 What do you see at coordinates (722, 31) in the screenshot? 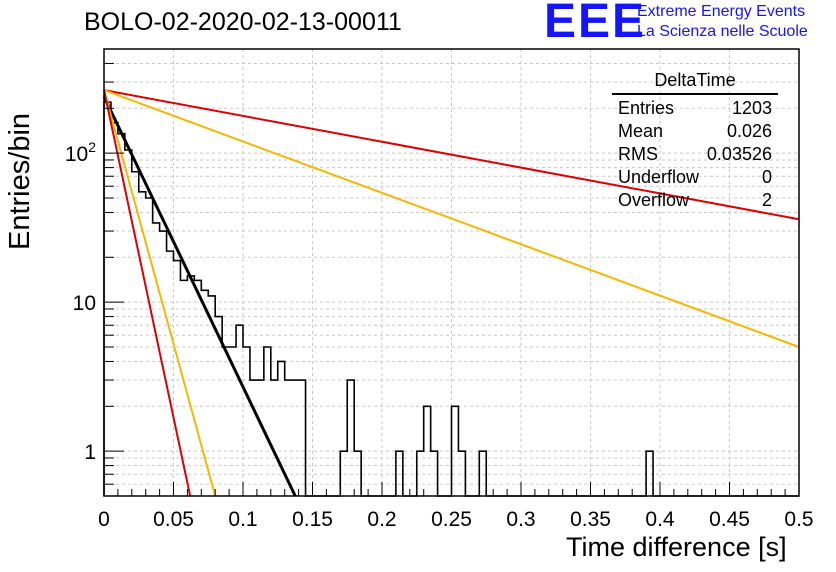
I see `logo-caption-line-2: La Scienza nelle Scuole` at bounding box center [722, 31].